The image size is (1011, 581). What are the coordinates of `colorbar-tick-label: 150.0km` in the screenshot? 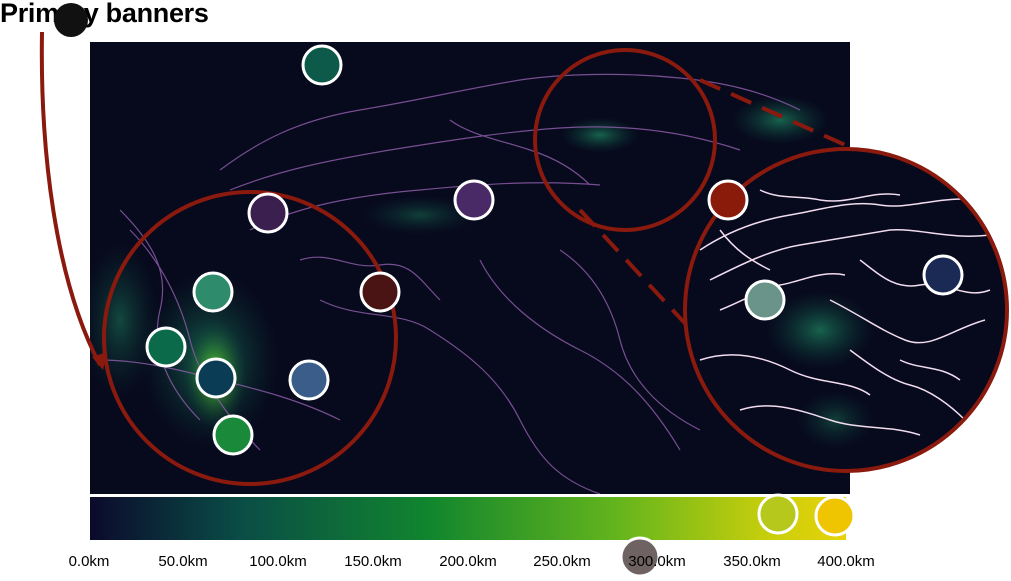 It's located at (373, 561).